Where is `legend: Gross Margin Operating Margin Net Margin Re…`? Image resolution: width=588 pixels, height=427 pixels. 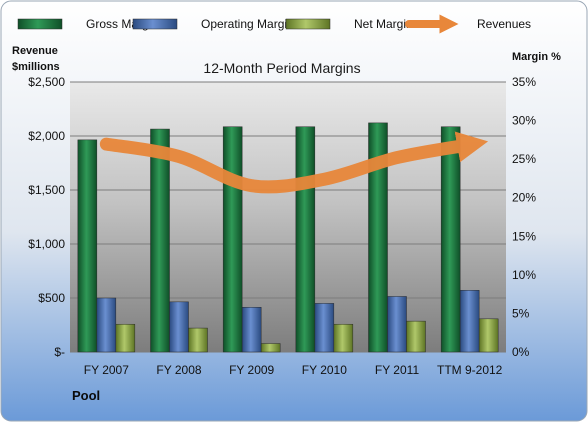
legend: Gross Margin Operating Margin Net Margin Re… is located at coordinates (274, 24).